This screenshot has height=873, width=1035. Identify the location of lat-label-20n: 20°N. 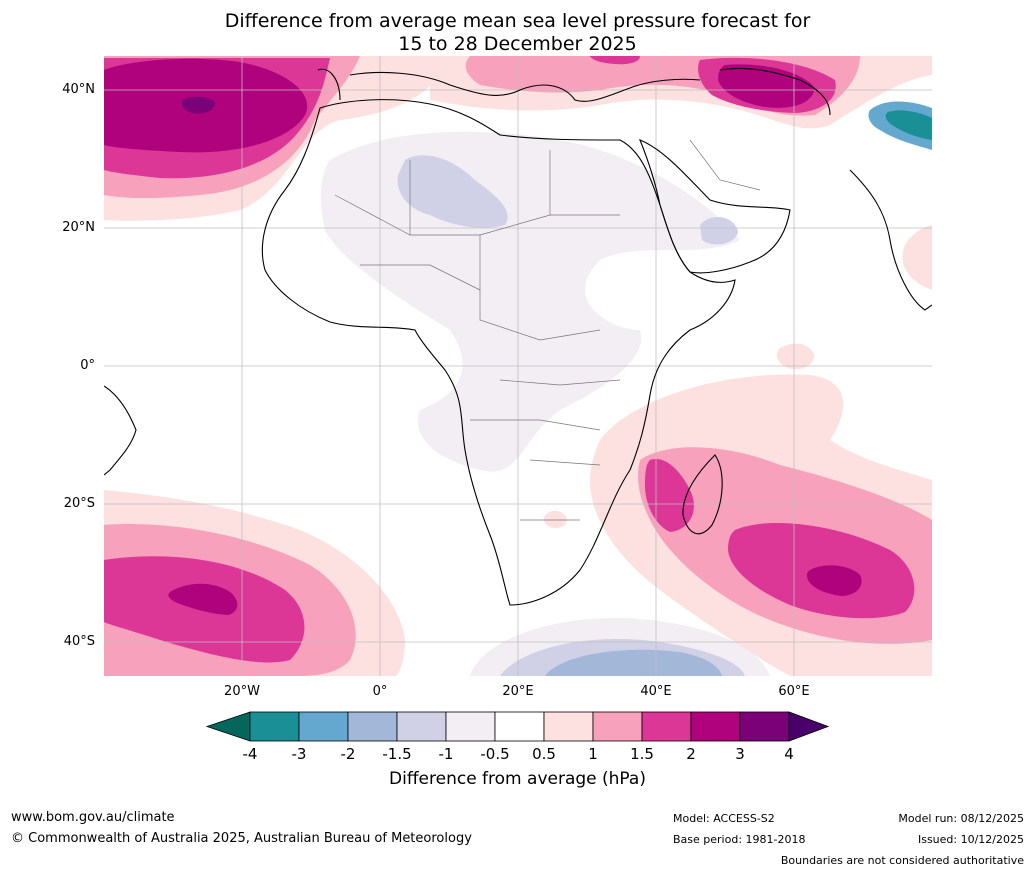
(78, 227).